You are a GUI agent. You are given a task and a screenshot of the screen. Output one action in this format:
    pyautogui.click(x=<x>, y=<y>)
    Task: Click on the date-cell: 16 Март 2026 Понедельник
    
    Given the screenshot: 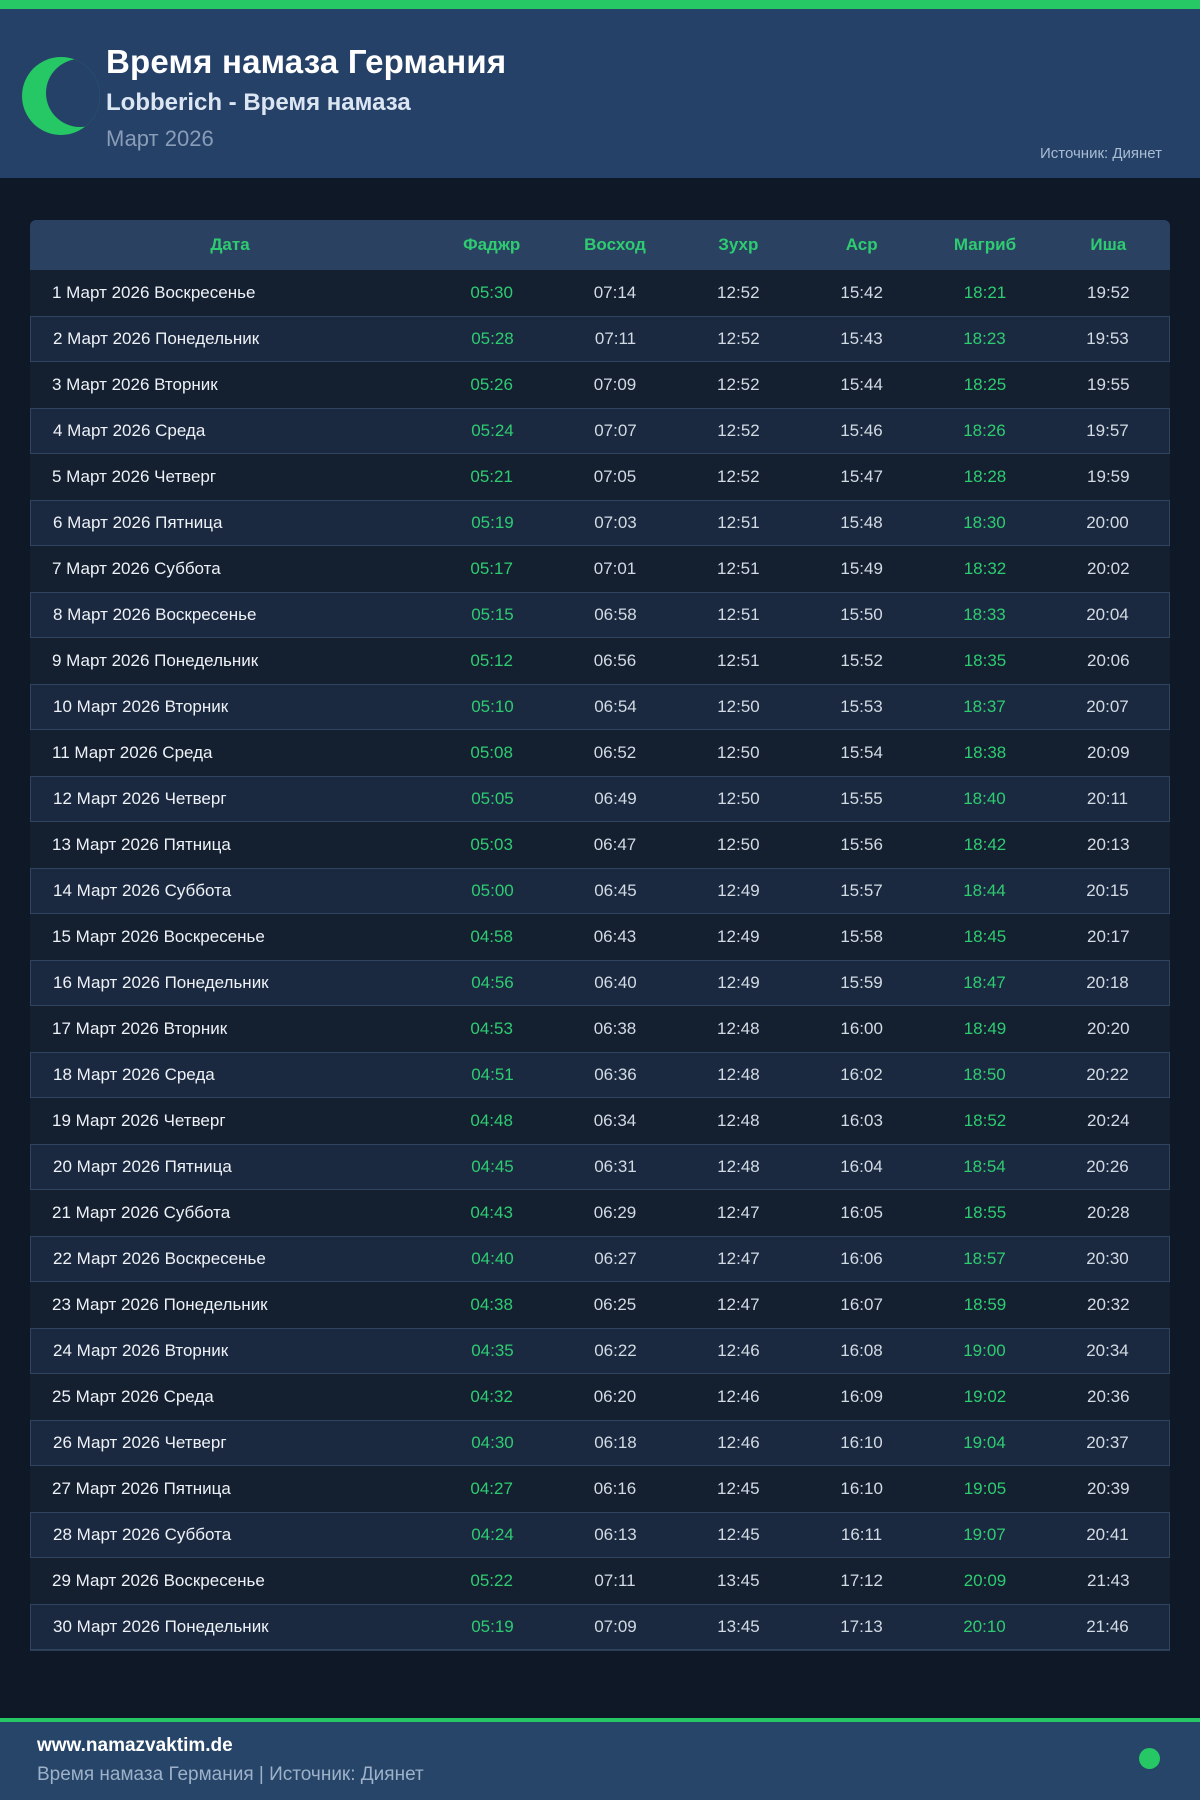 What is the action you would take?
    pyautogui.click(x=161, y=982)
    